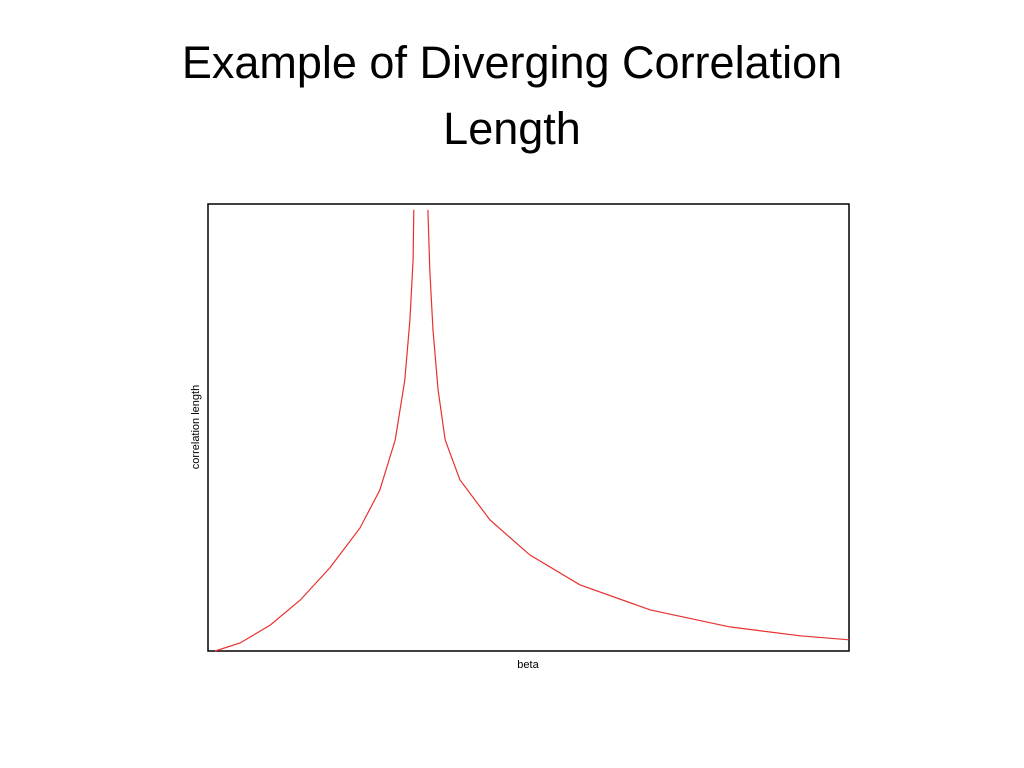  Describe the element at coordinates (196, 427) in the screenshot. I see `y-axis-label: correlation length` at that location.